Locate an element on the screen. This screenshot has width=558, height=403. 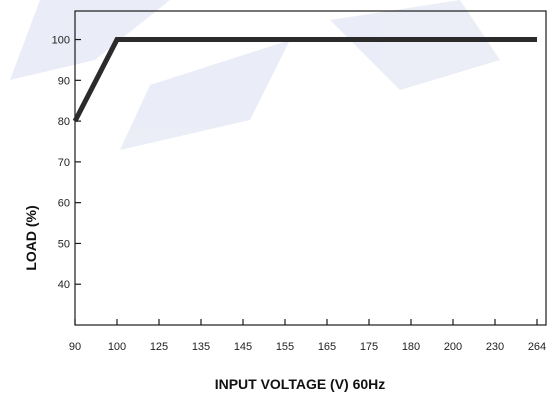
x-tick-label: 90 is located at coordinates (75, 347).